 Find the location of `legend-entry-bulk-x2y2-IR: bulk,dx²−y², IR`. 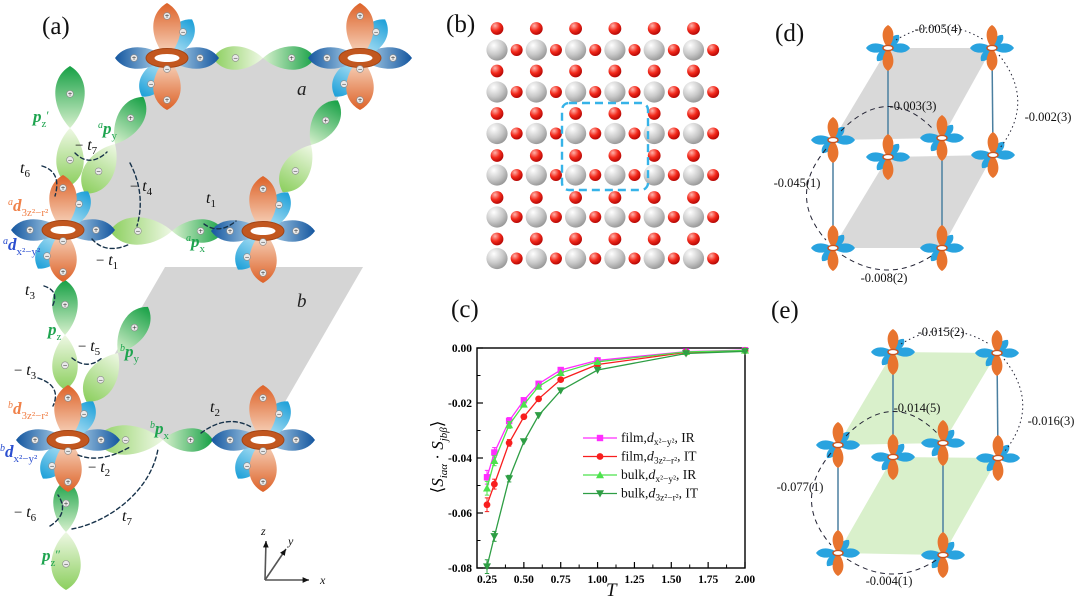

legend-entry-bulk-x2y2-IR: bulk,dx²−y², IR is located at coordinates (658, 476).